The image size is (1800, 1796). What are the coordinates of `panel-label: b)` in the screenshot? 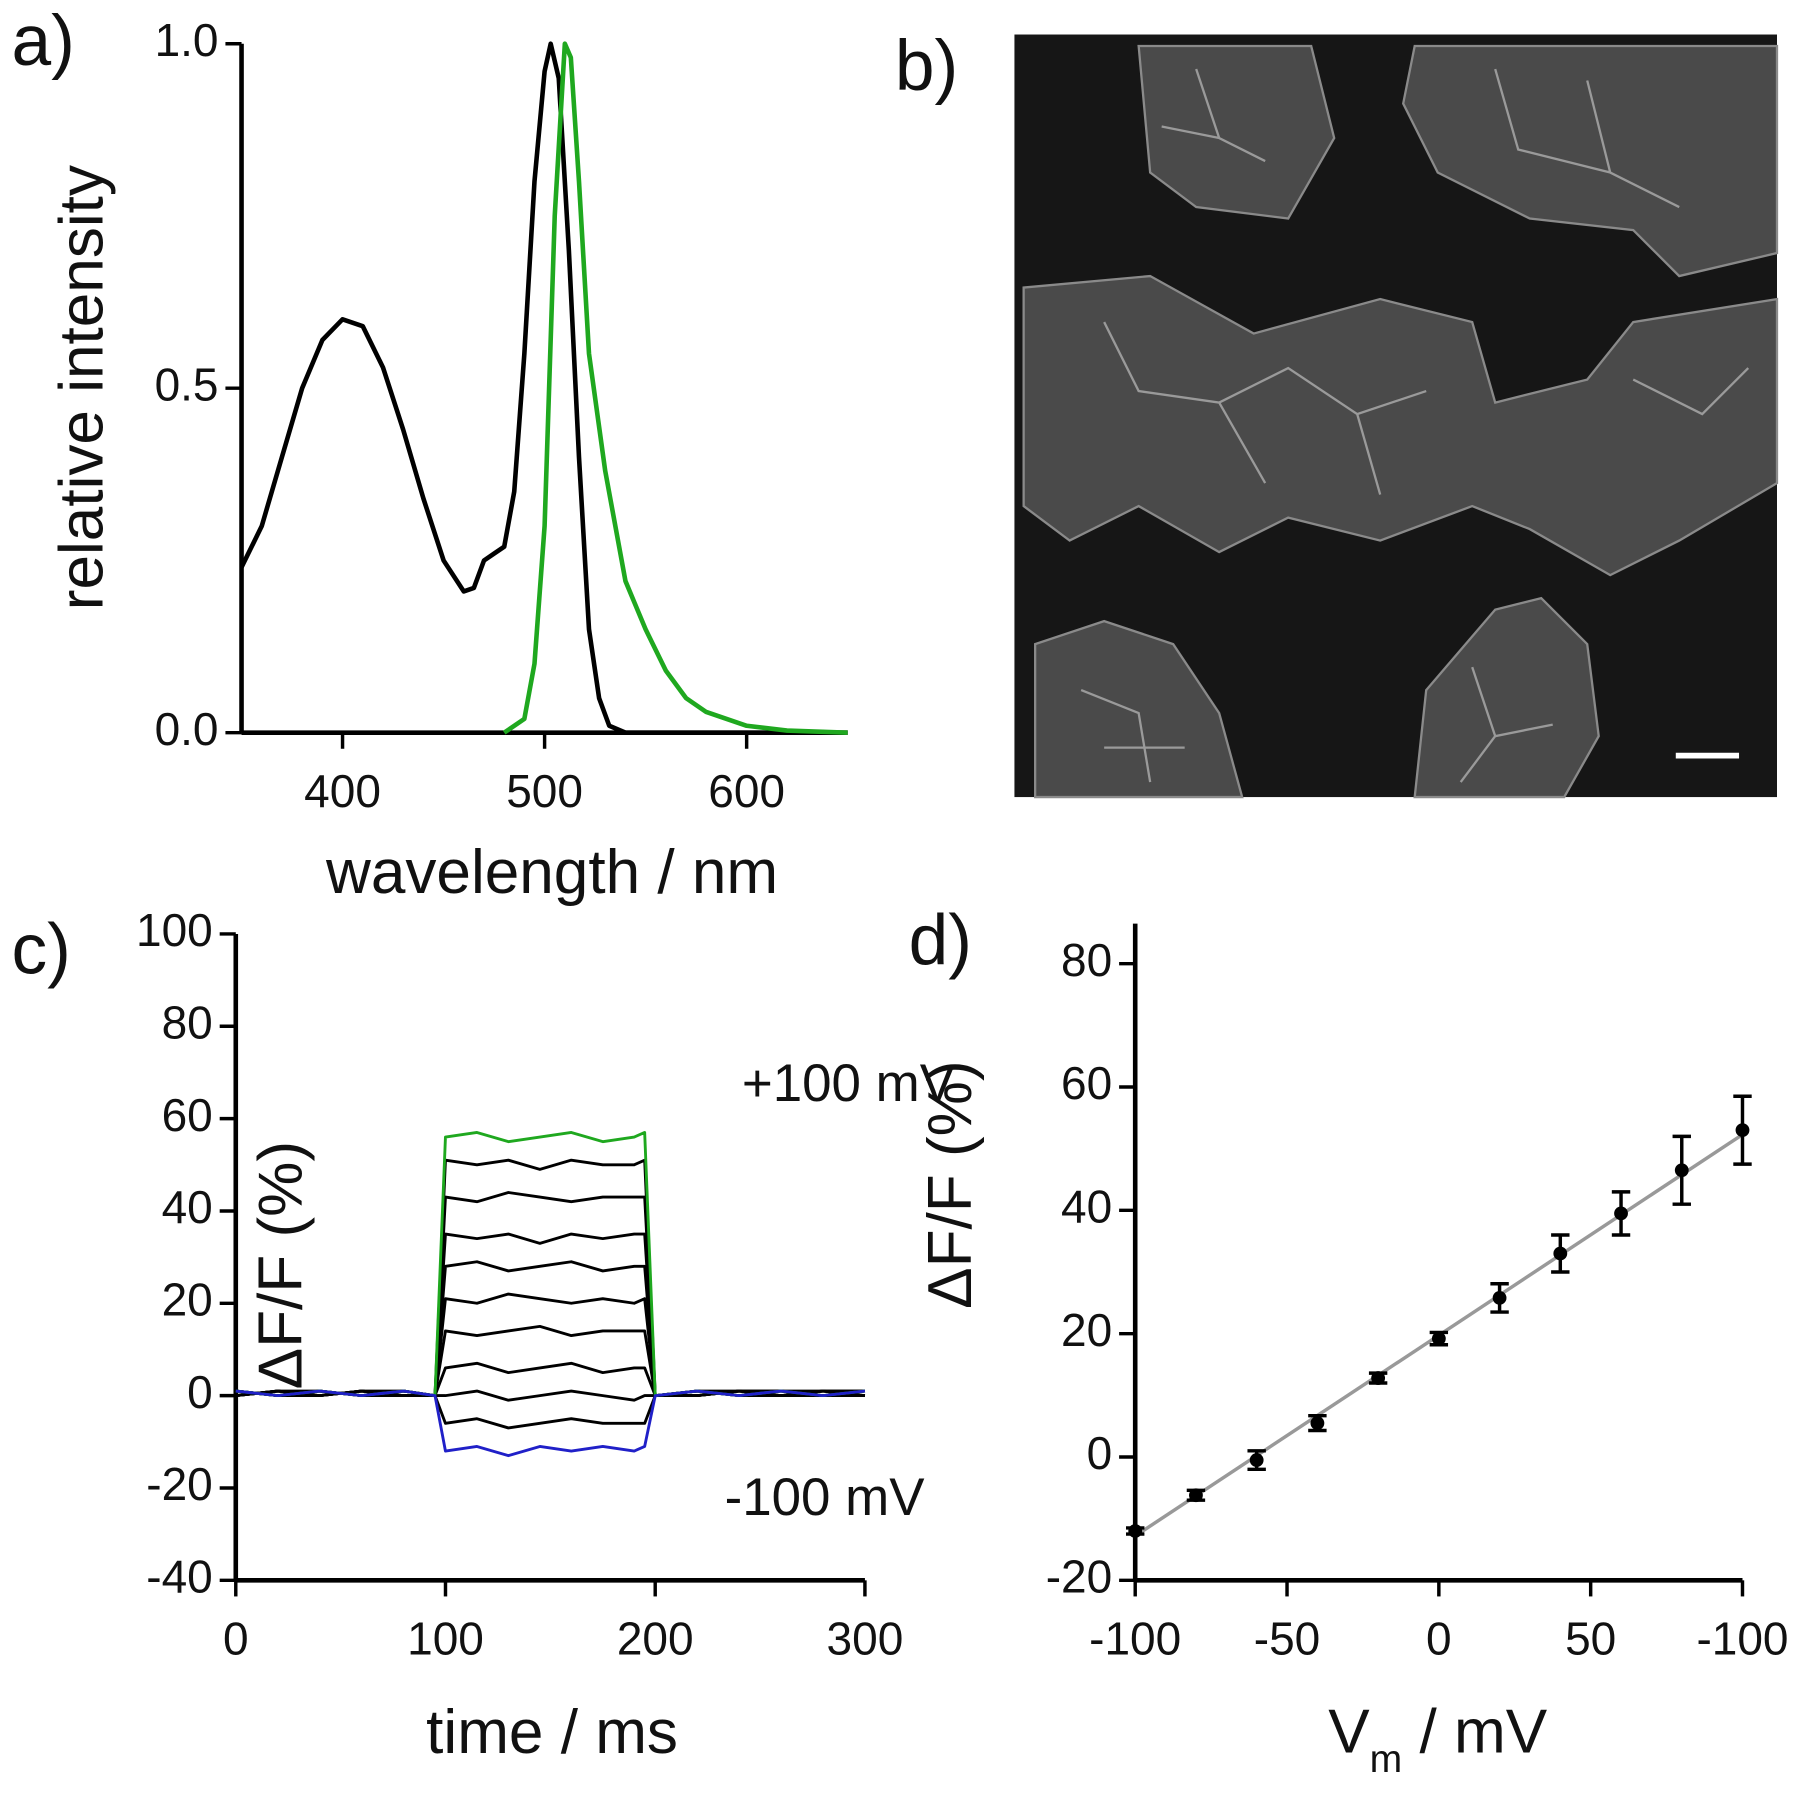 It's located at (926, 66).